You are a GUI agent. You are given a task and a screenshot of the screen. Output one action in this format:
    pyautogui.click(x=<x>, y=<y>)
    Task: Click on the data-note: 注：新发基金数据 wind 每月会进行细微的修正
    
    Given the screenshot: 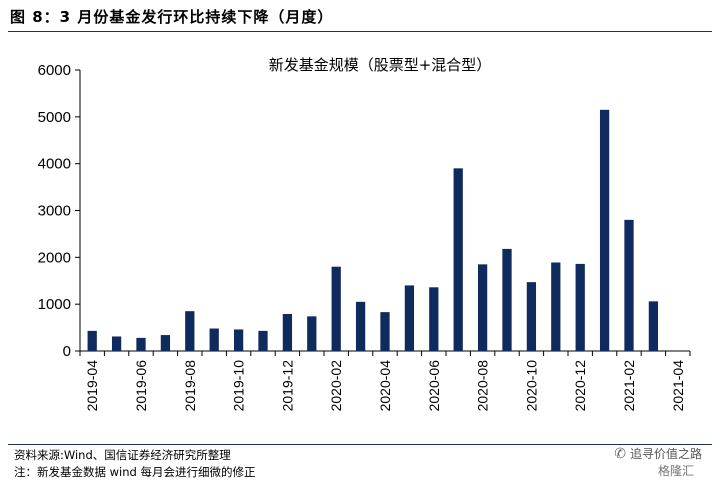 What is the action you would take?
    pyautogui.click(x=135, y=472)
    